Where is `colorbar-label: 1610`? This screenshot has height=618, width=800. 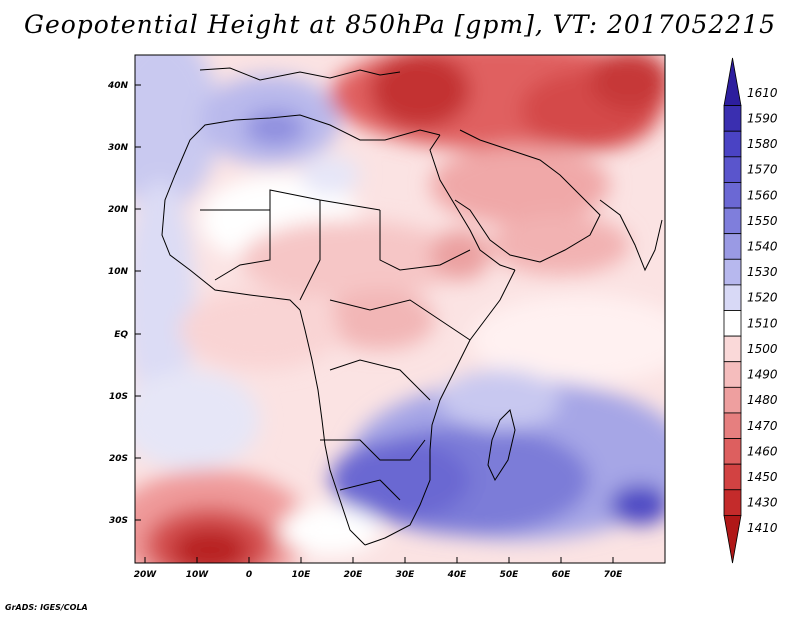
colorbar-label: 1610 is located at coordinates (762, 93).